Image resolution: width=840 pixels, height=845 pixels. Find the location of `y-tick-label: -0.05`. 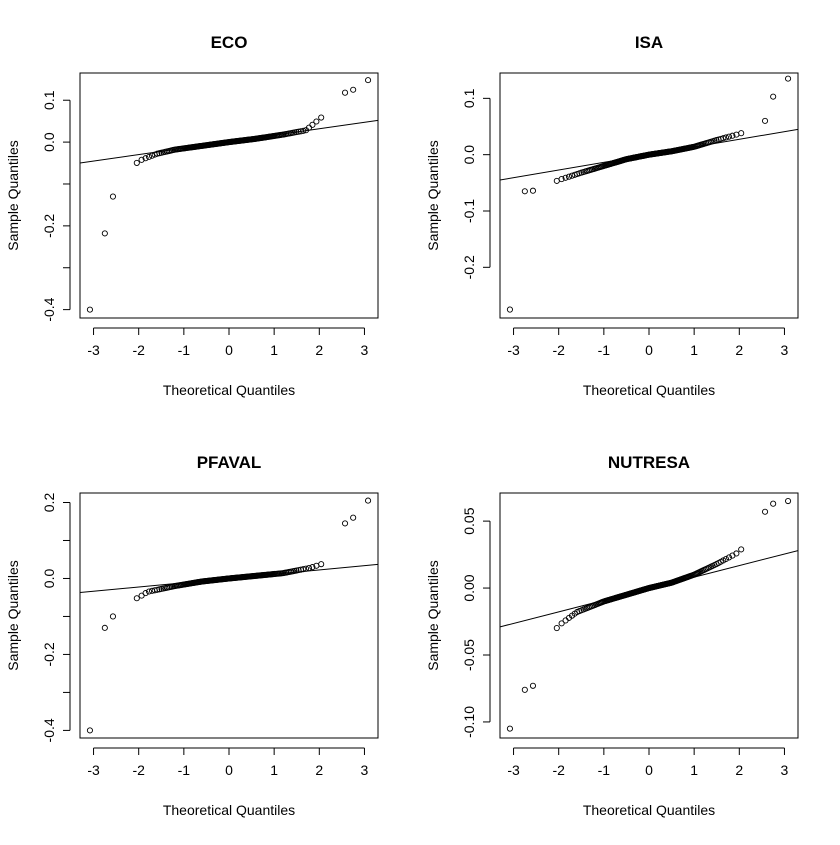

y-tick-label: -0.05 is located at coordinates (469, 655).